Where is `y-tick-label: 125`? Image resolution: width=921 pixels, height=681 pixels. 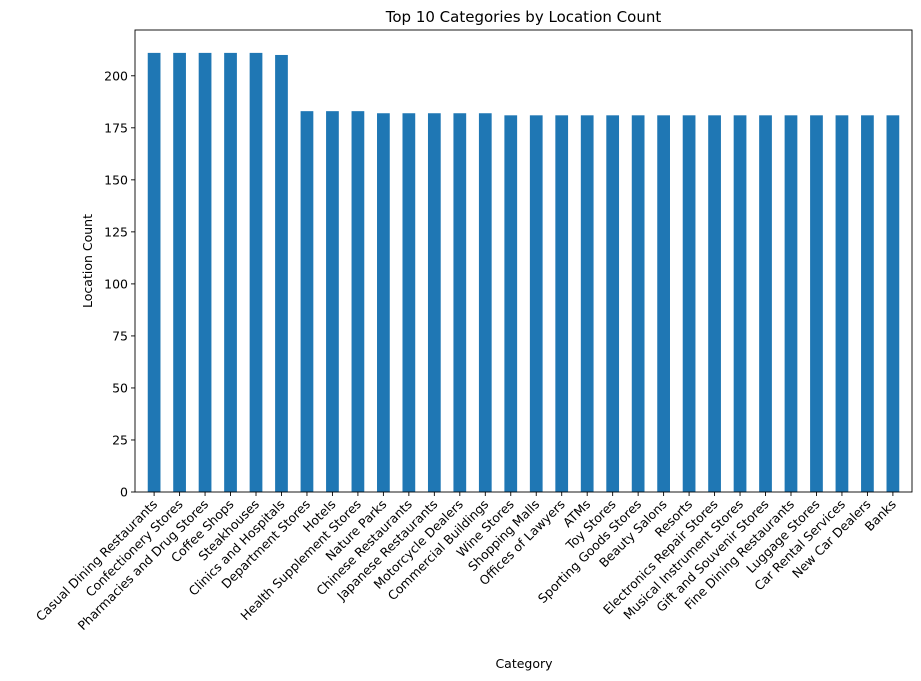
y-tick-label: 125 is located at coordinates (116, 231).